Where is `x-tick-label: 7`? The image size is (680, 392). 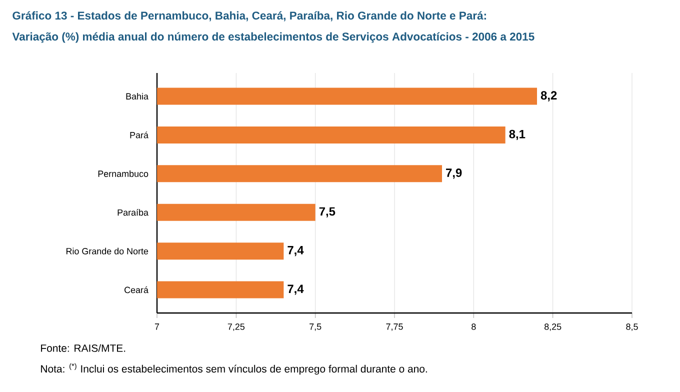
x-tick-label: 7 is located at coordinates (157, 327).